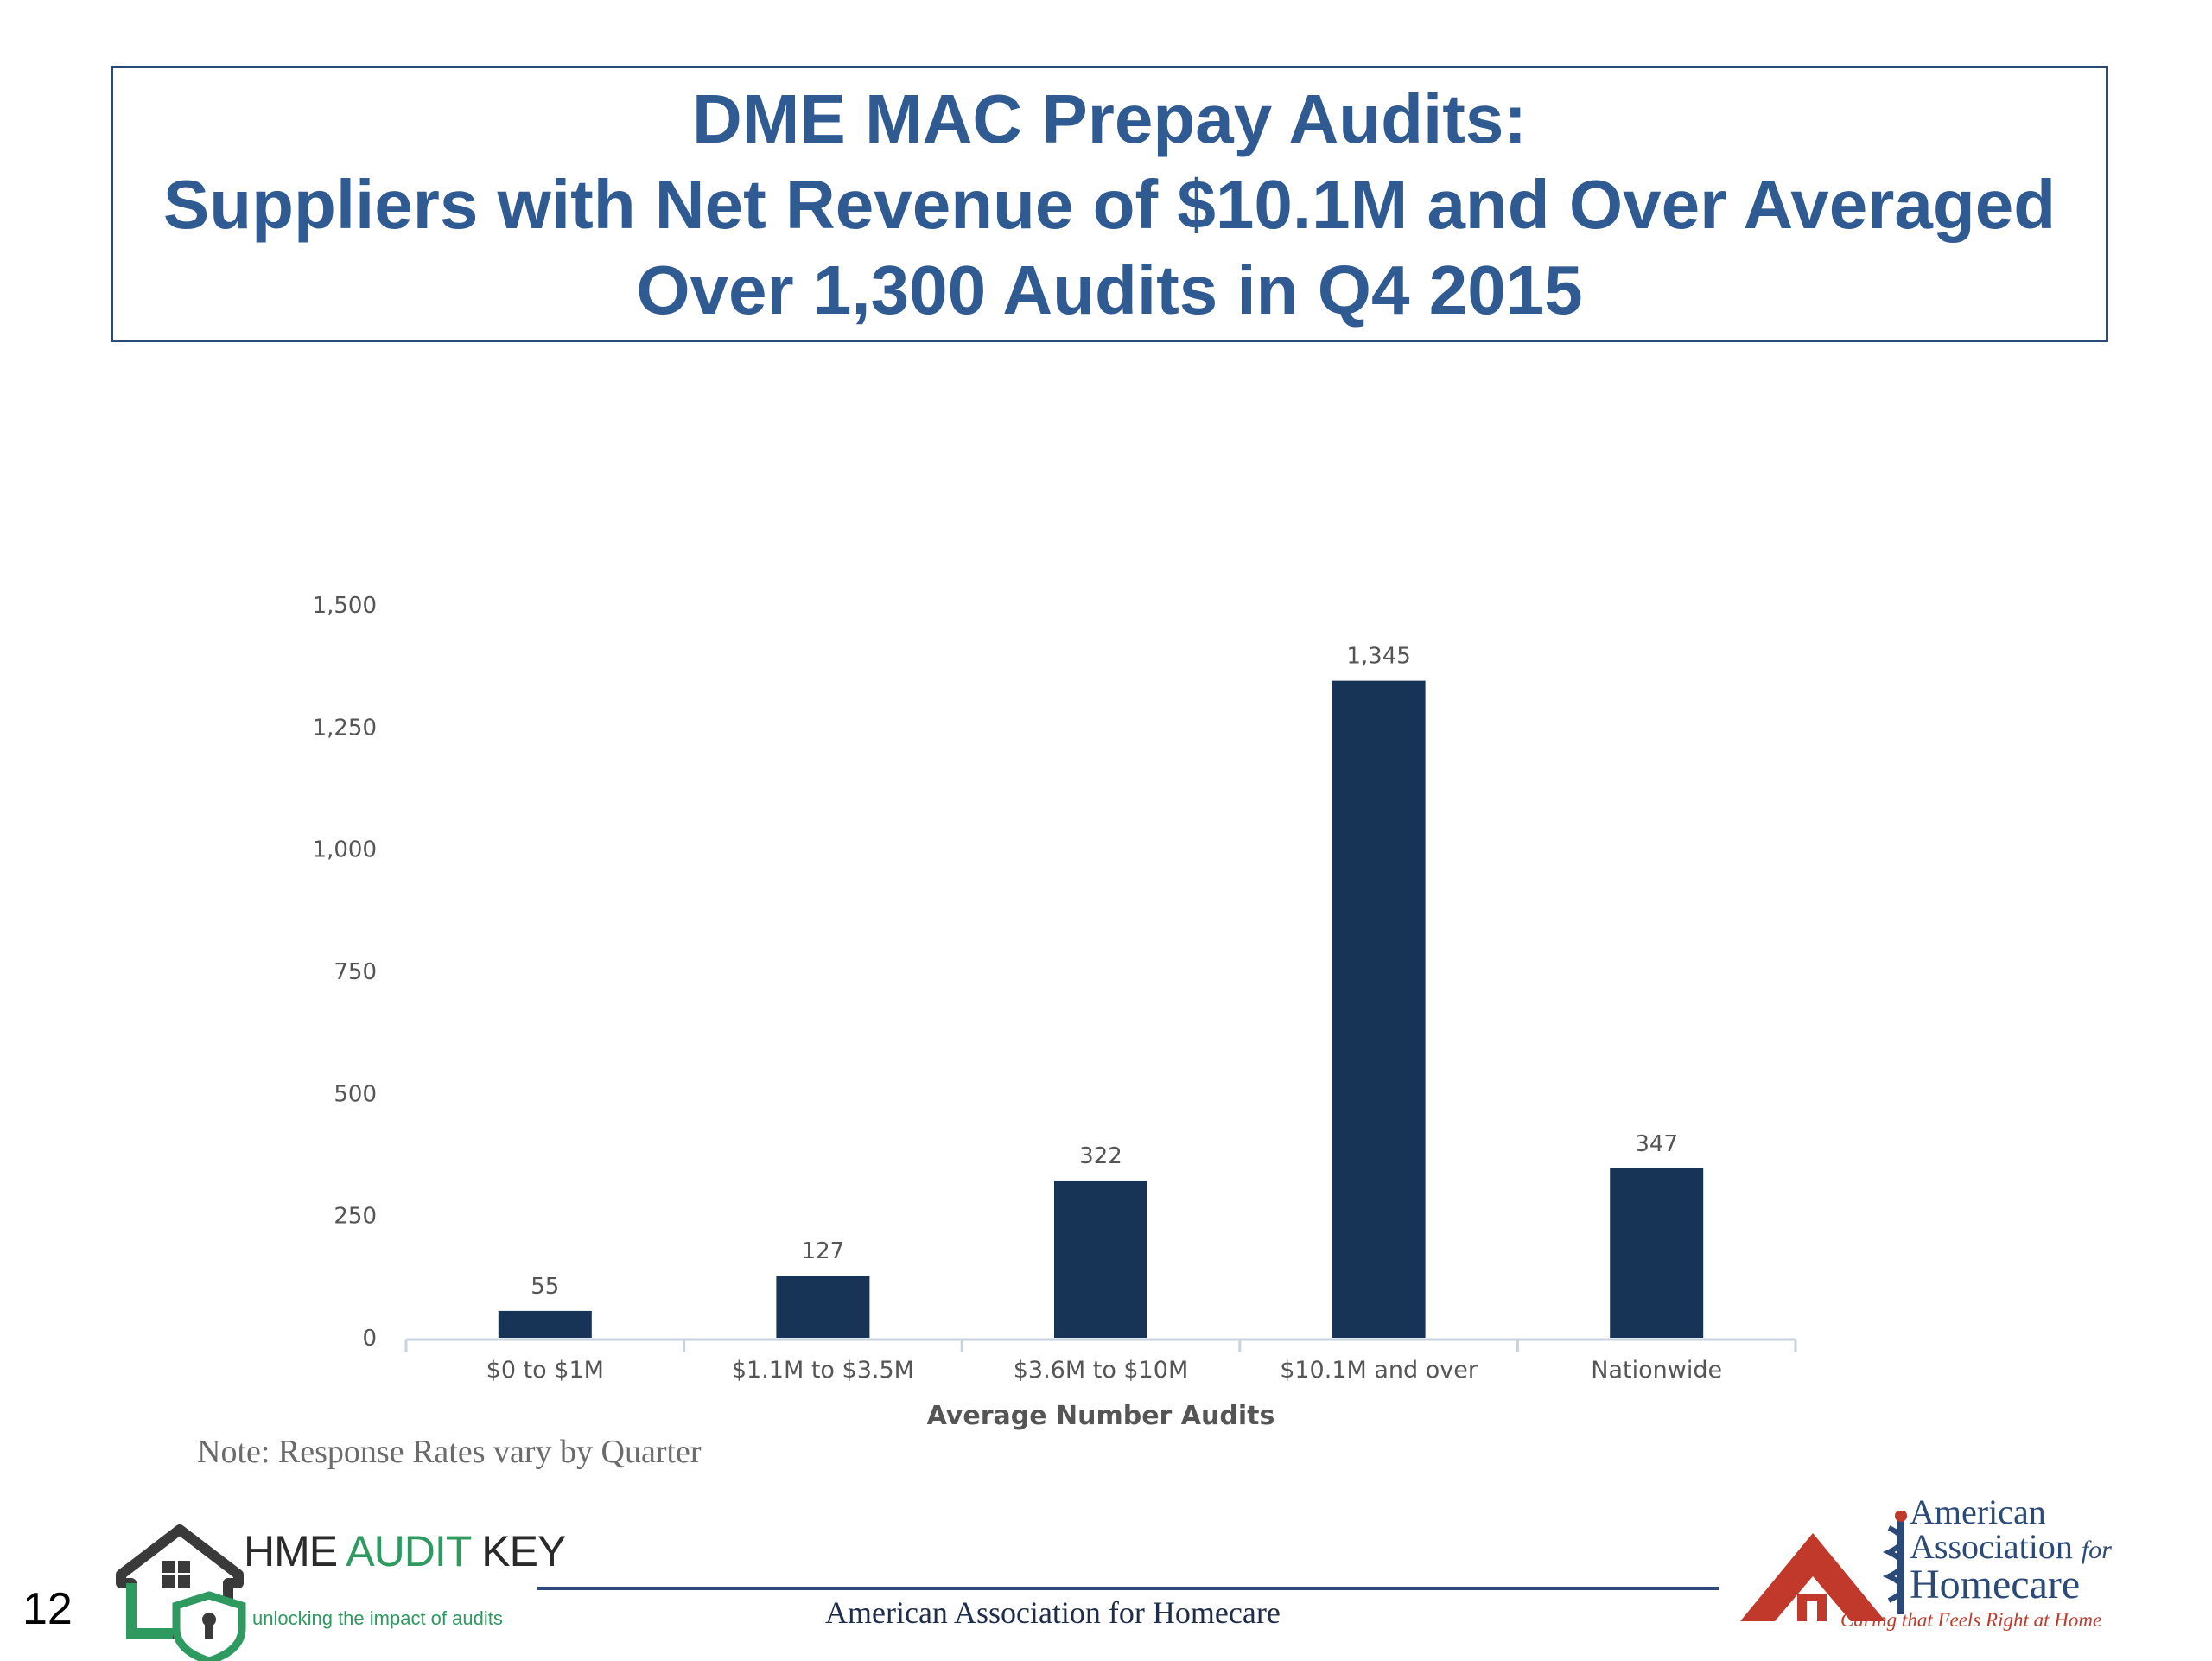 The image size is (2212, 1661). Describe the element at coordinates (1101, 1370) in the screenshot. I see `x-category-label: $3.6M to $10M` at that location.